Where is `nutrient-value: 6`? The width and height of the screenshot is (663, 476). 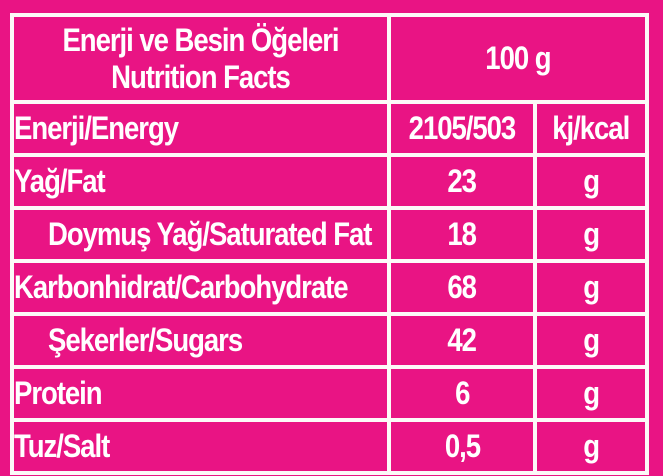
nutrient-value: 6 is located at coordinates (462, 392).